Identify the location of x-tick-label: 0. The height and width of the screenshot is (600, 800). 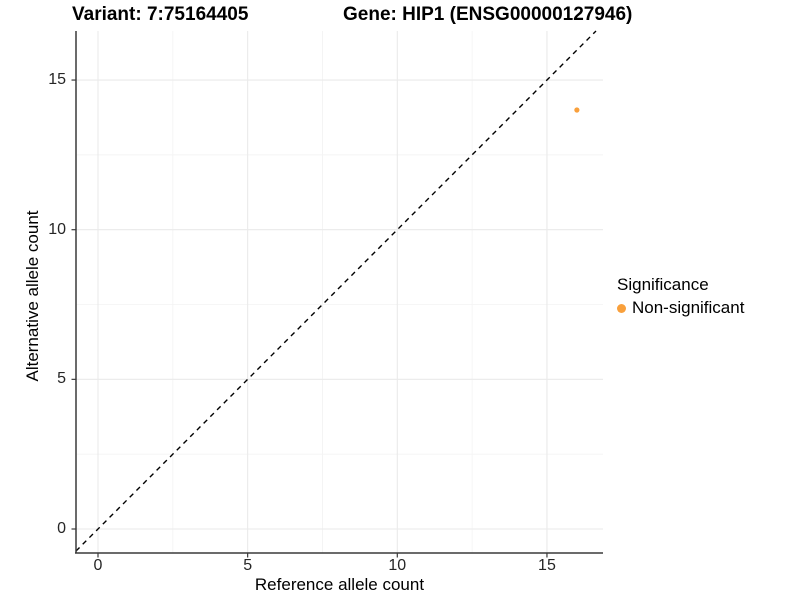
(98, 565).